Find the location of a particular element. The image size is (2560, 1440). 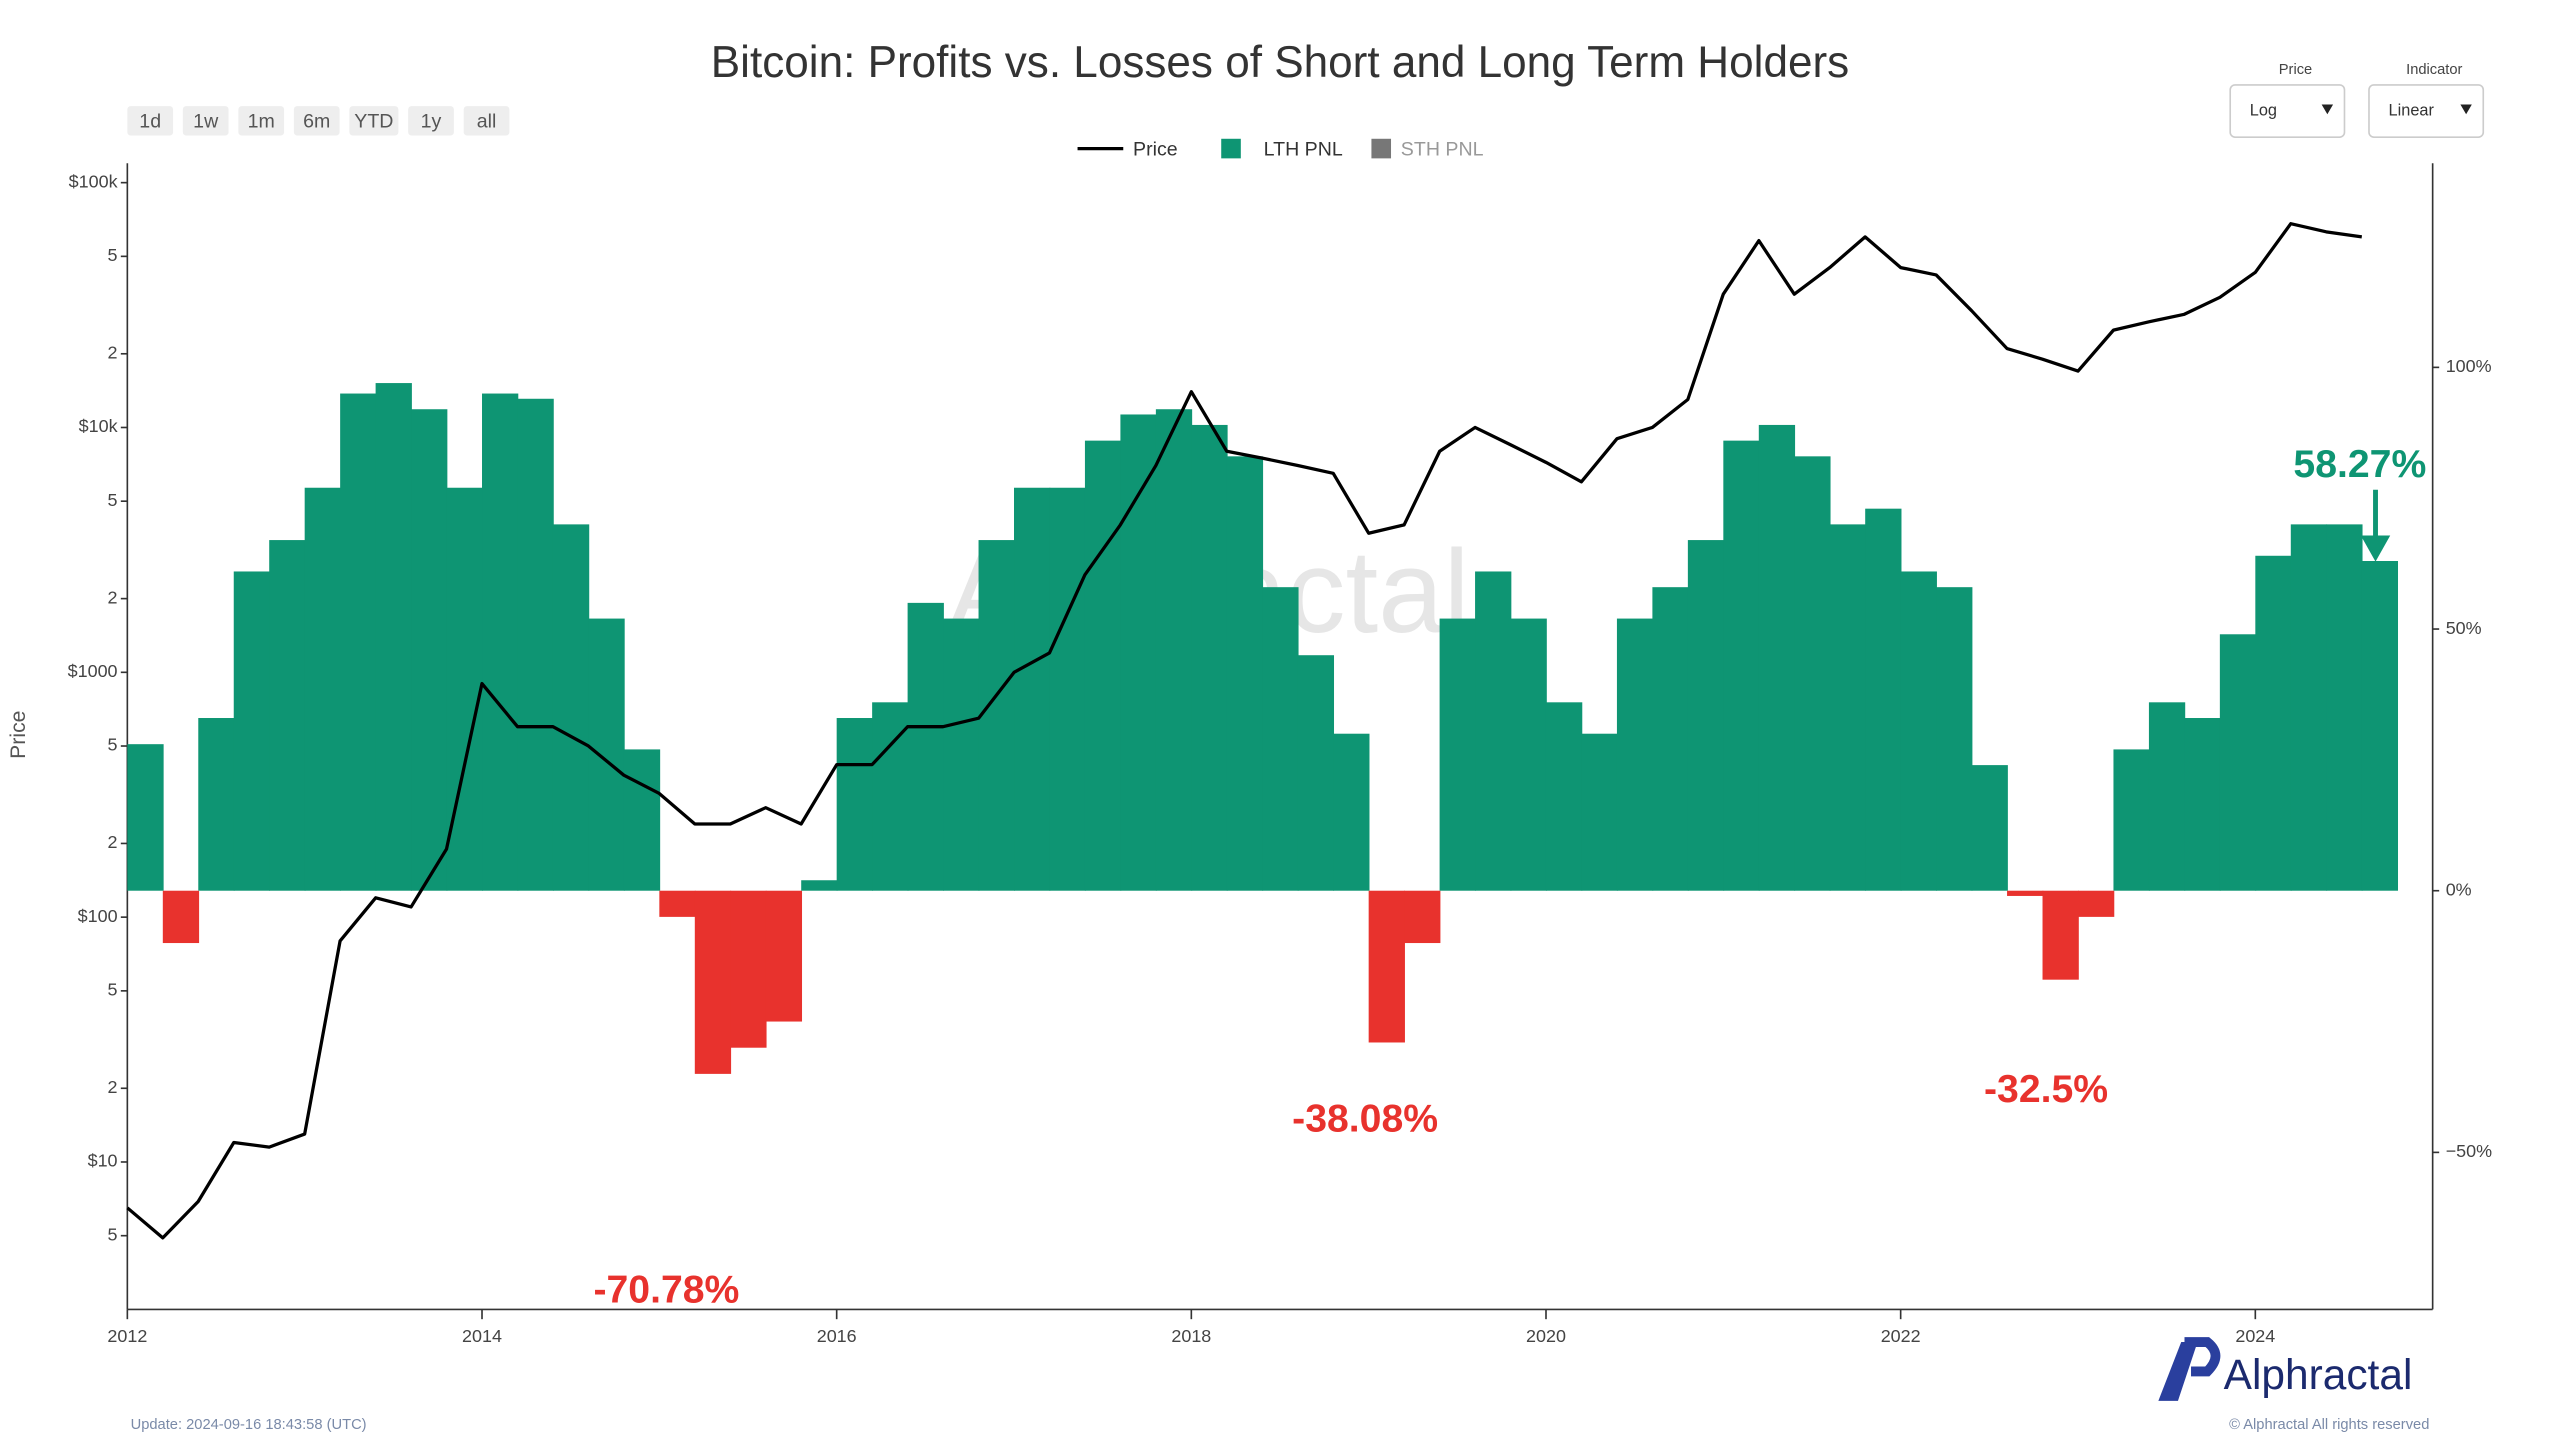

x-tick-label: 2018 is located at coordinates (1191, 1336).